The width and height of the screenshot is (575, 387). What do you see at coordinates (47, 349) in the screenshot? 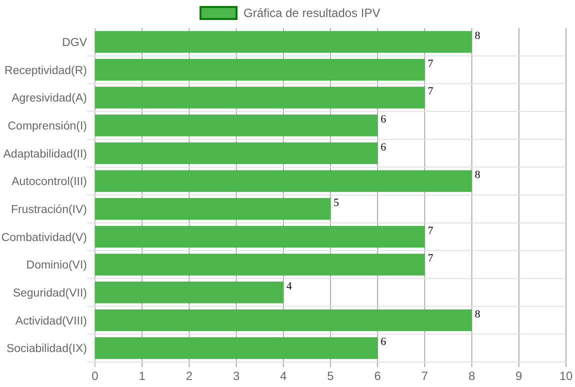
I see `y-tick-label: Sociabilidad(IX)` at bounding box center [47, 349].